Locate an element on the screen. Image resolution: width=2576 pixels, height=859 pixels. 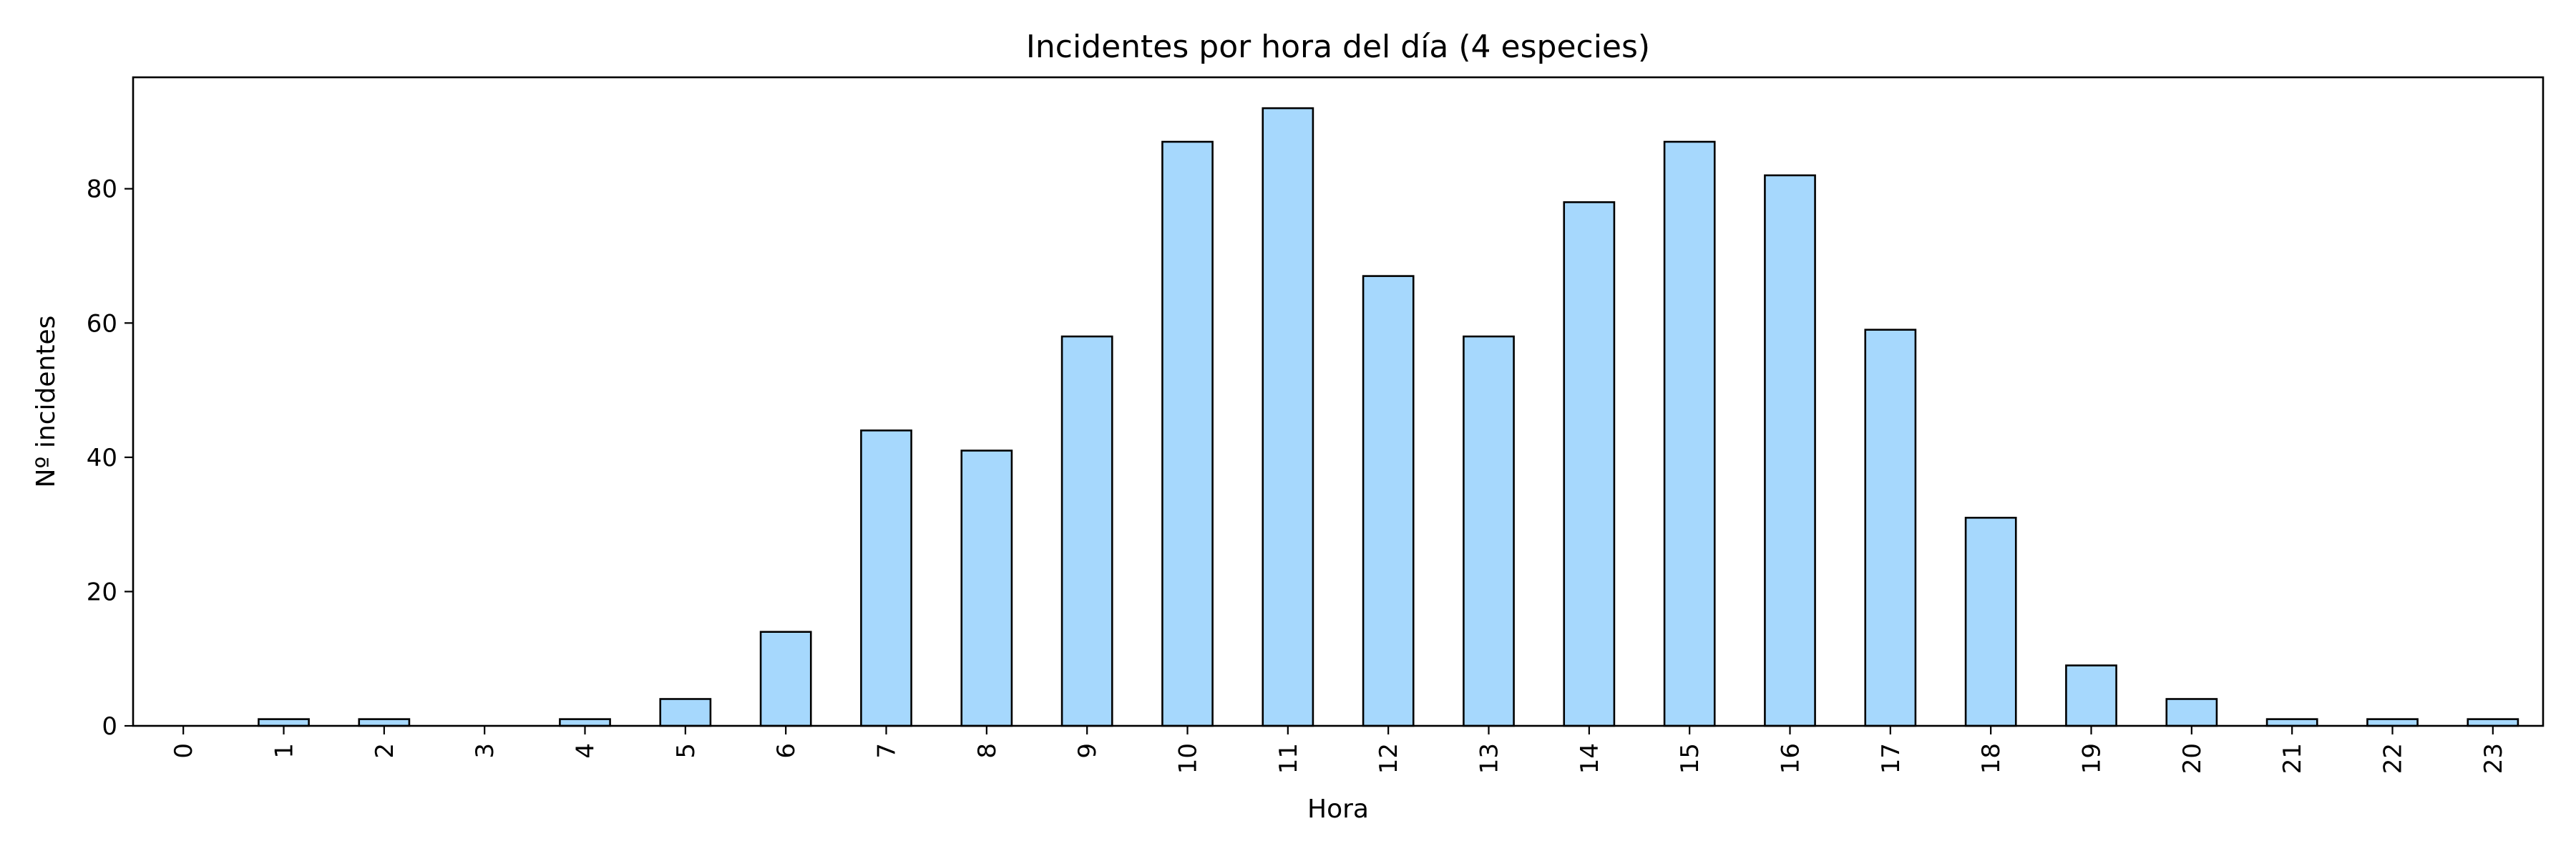
y-axis: 0 20 40 60 80 is located at coordinates (110, 458).